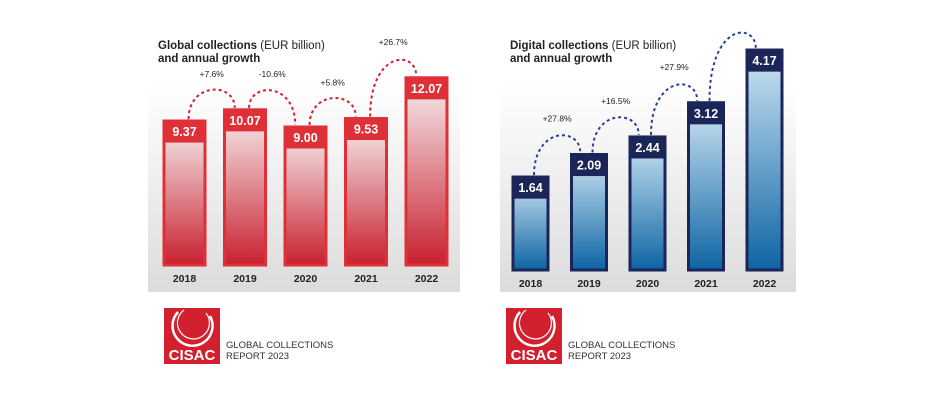  Describe the element at coordinates (558, 119) in the screenshot. I see `growth-label: +27.8%` at that location.